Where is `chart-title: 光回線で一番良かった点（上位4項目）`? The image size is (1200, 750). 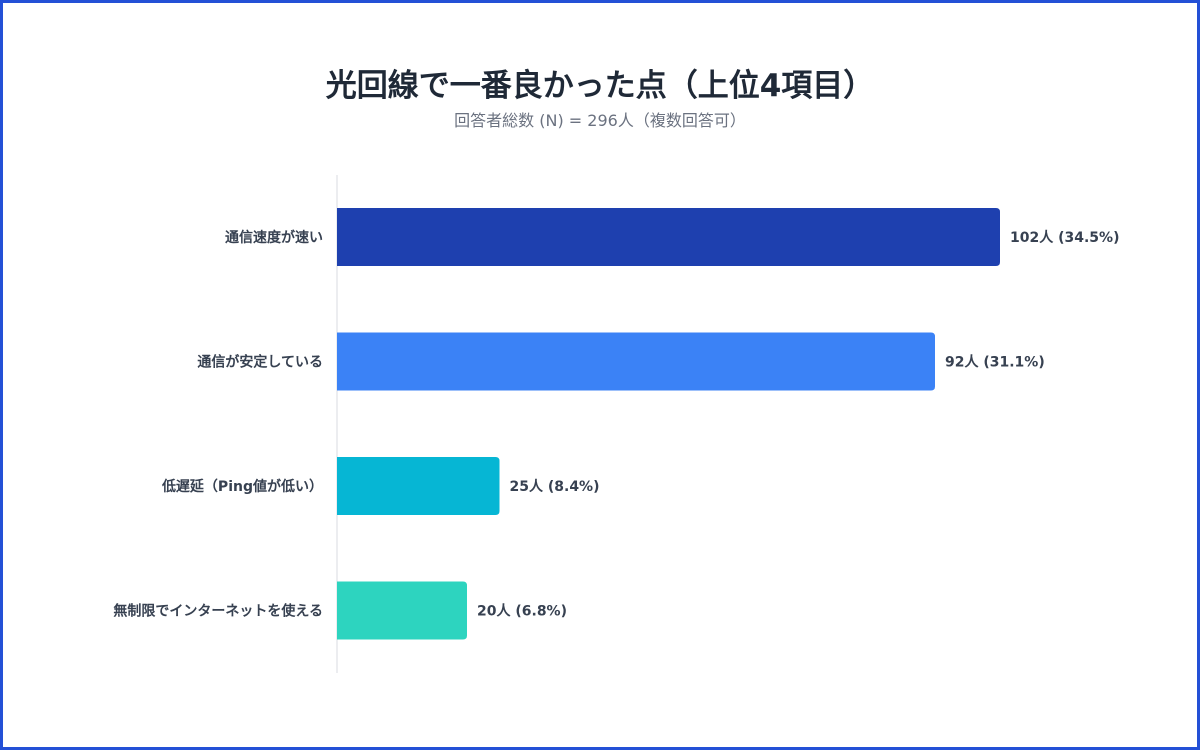
chart-title: 光回線で一番良かった点（上位4項目） is located at coordinates (600, 86).